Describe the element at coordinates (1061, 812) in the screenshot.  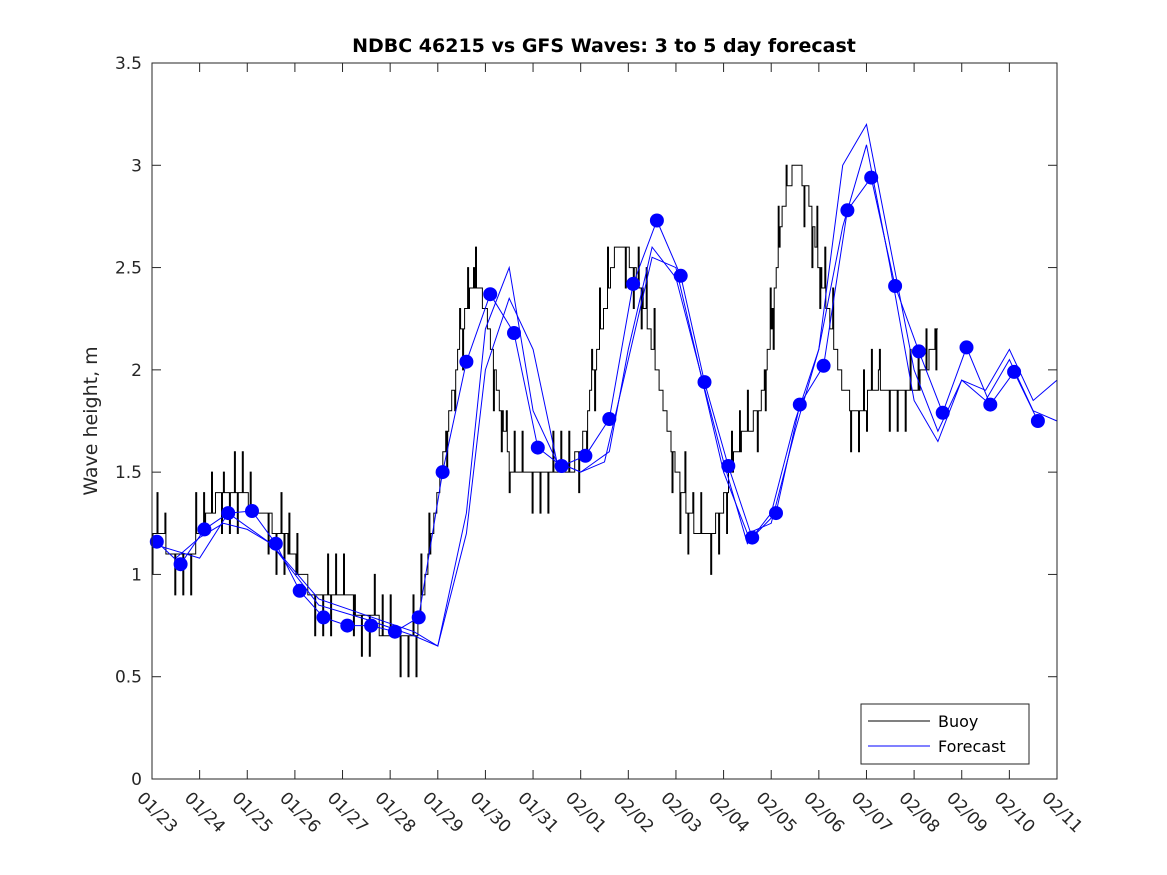
I see `x-tick-label: 02/11` at that location.